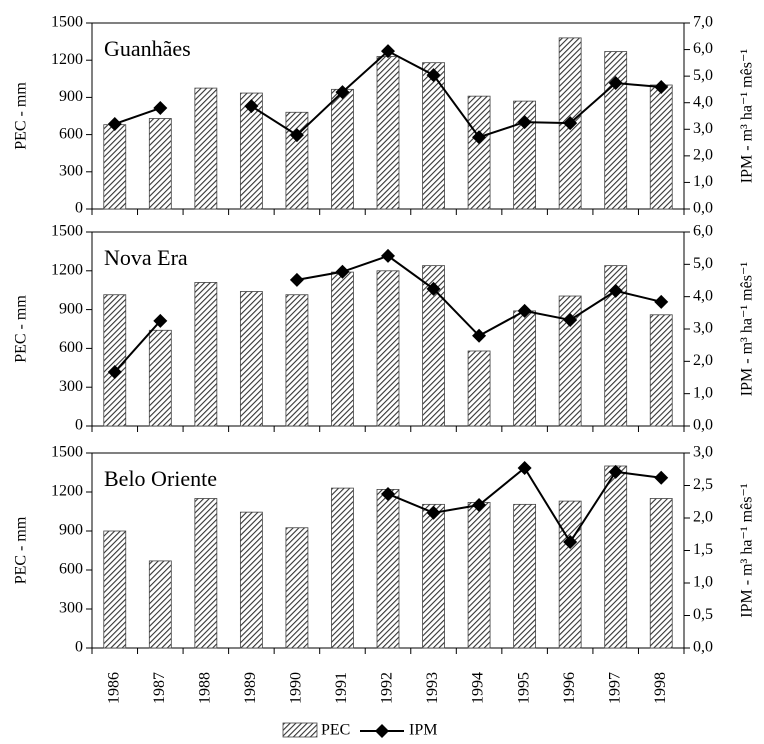 The height and width of the screenshot is (744, 764). Describe the element at coordinates (660, 688) in the screenshot. I see `x-tick-label: 1998` at that location.